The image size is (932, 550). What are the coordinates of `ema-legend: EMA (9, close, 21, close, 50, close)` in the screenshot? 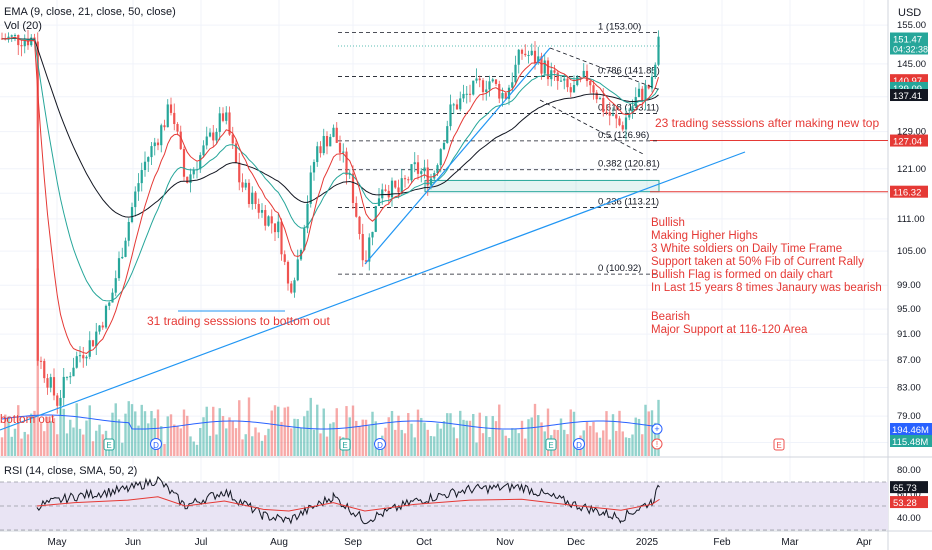 It's located at (90, 12).